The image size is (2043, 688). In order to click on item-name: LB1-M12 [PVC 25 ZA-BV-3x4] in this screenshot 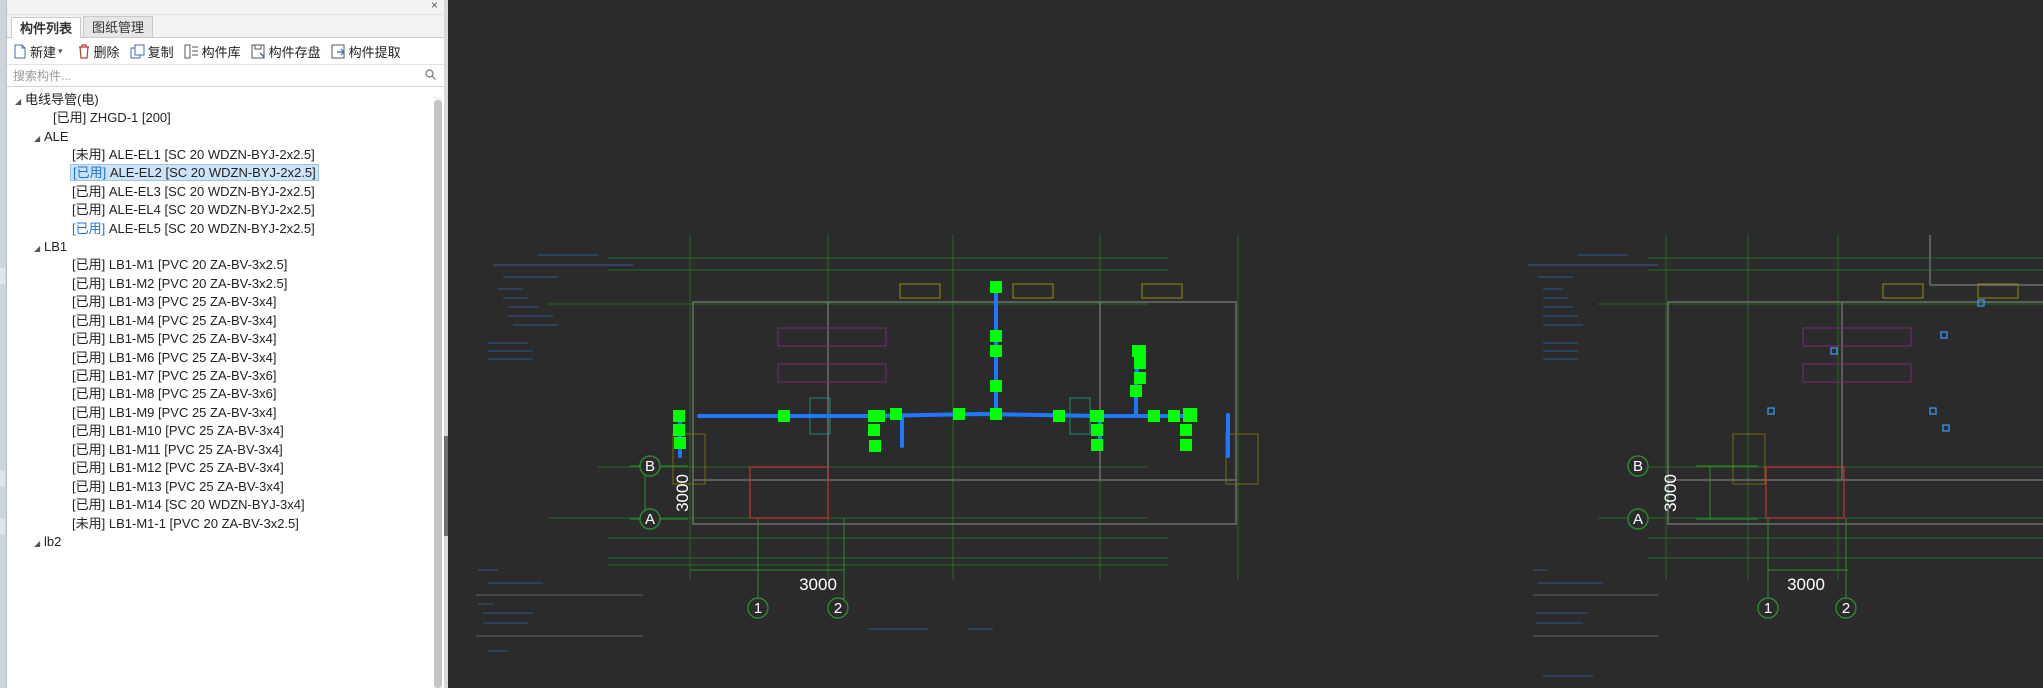, I will do `click(196, 467)`.